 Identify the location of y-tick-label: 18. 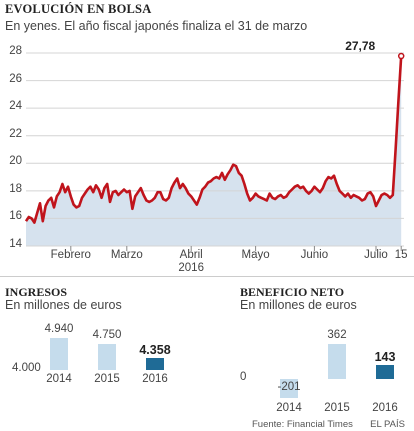
(15, 188).